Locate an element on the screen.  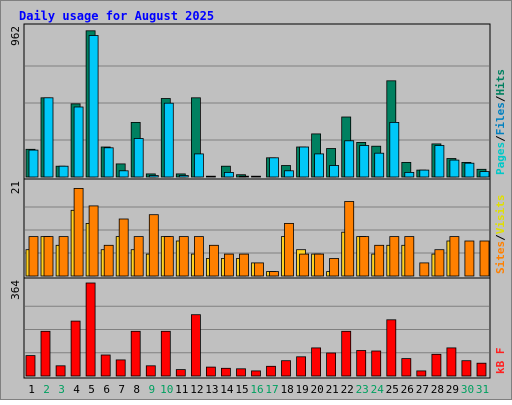
max-label-kbf: 364 is located at coordinates (15, 290).